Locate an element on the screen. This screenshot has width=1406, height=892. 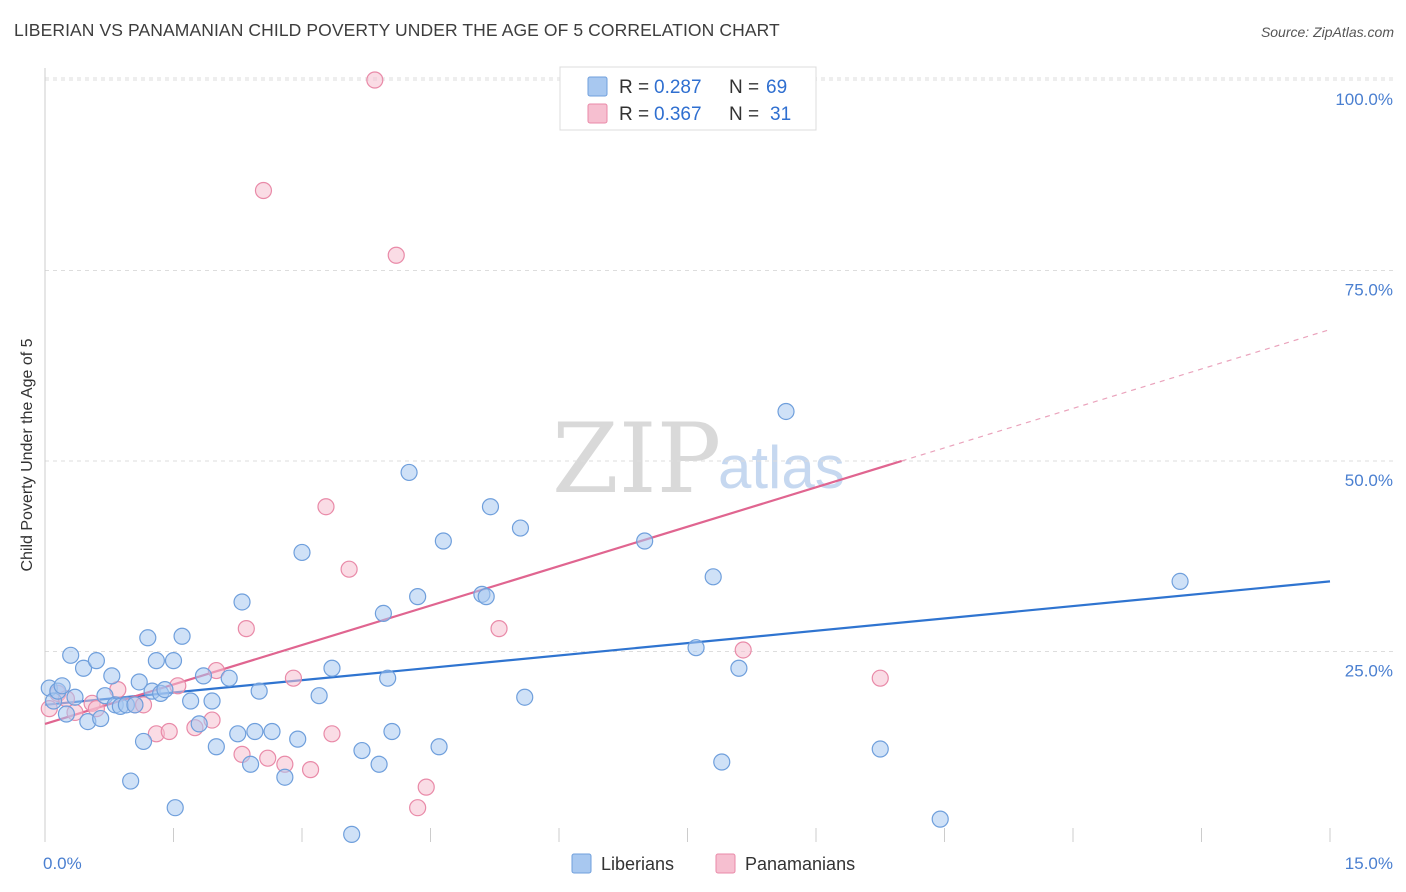
legend-r-value-2: 0.367 is located at coordinates (678, 114).